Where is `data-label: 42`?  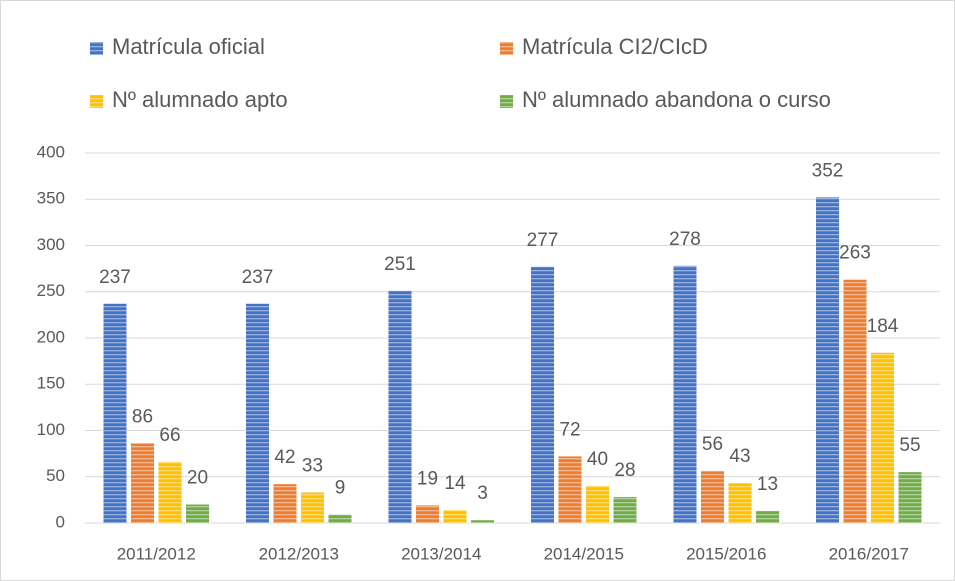
data-label: 42 is located at coordinates (284, 457).